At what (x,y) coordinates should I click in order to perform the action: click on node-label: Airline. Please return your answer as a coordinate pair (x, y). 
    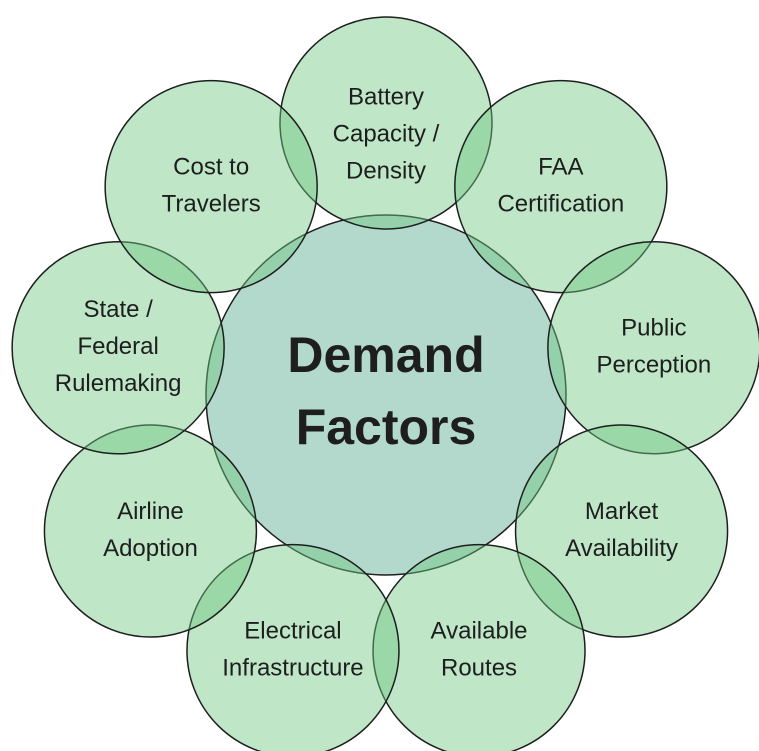
    Looking at the image, I should click on (150, 511).